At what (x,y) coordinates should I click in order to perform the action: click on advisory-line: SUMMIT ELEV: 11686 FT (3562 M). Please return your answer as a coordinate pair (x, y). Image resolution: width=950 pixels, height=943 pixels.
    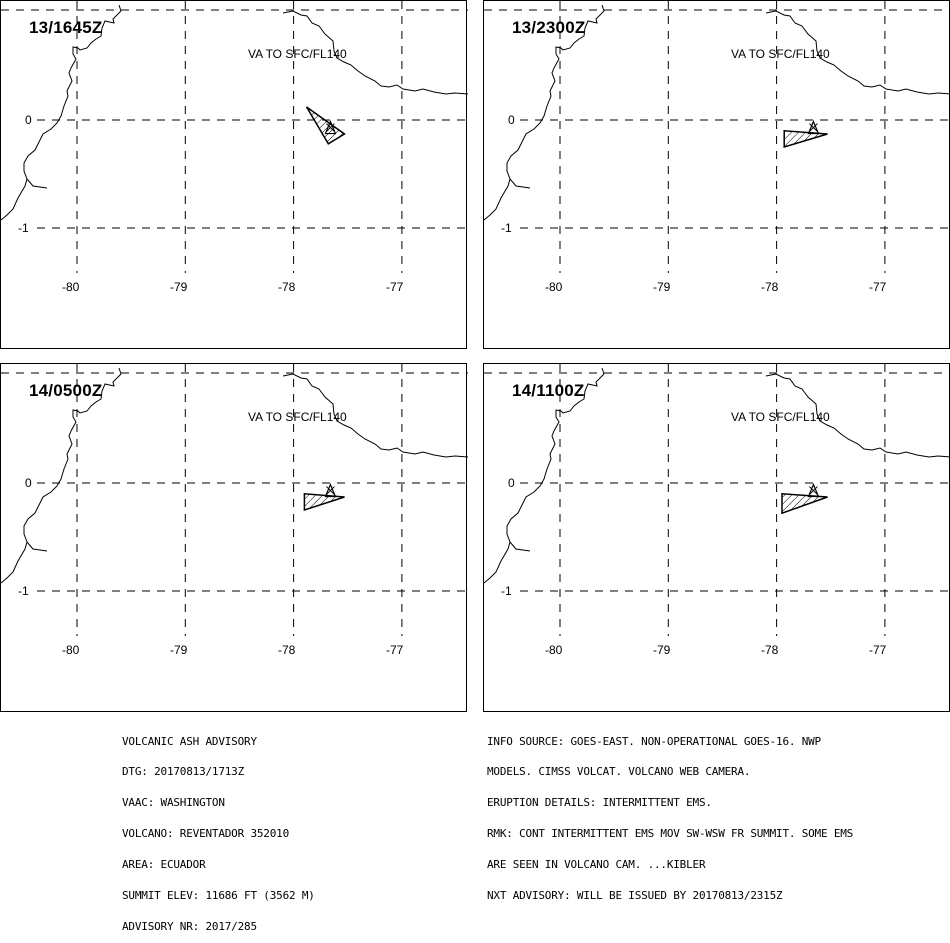
    Looking at the image, I should click on (218, 896).